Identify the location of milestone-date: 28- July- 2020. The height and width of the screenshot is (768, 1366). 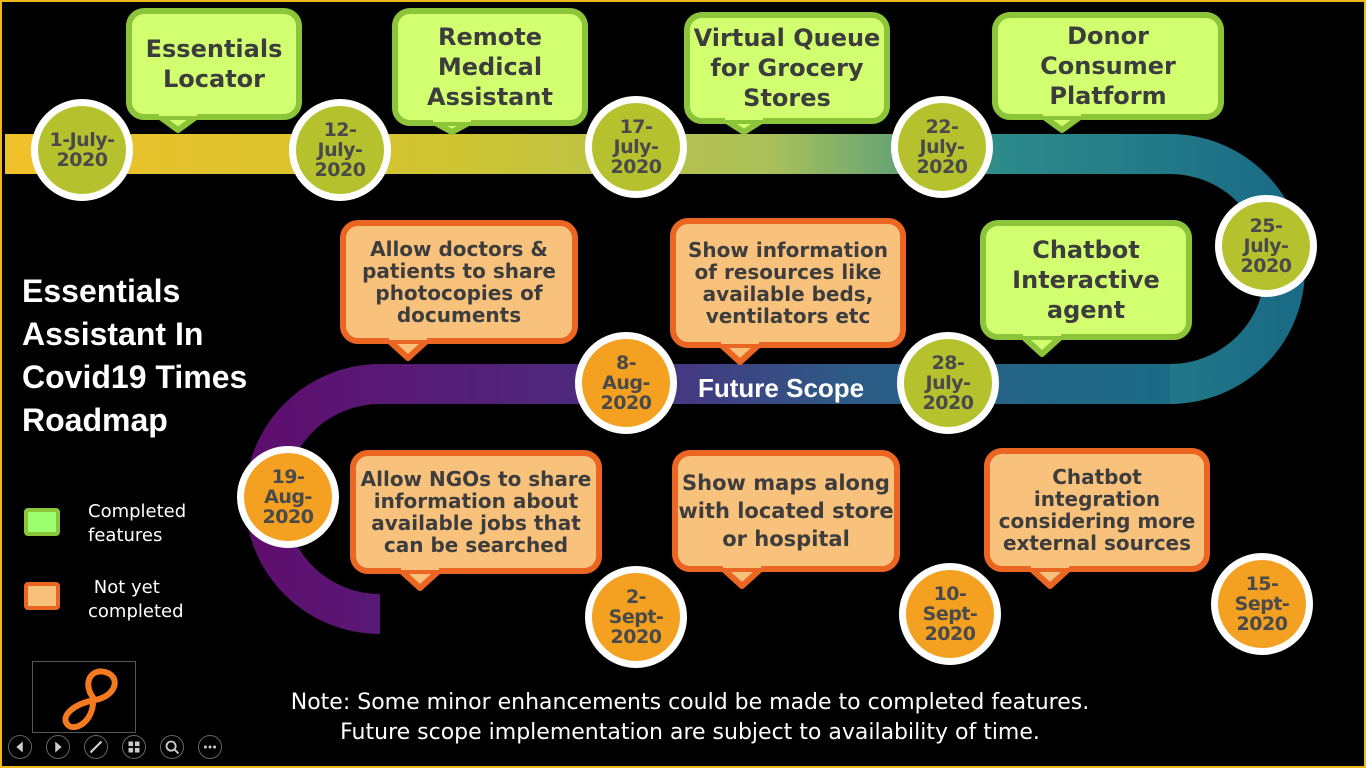
(948, 383).